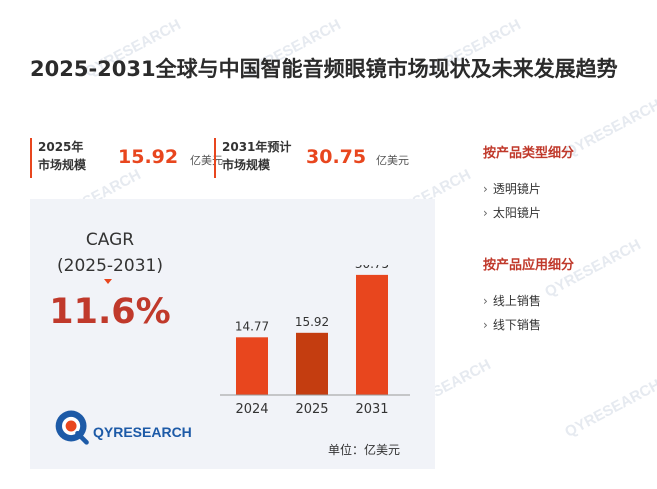 The width and height of the screenshot is (657, 489). Describe the element at coordinates (312, 363) in the screenshot. I see `bar-2025` at that location.